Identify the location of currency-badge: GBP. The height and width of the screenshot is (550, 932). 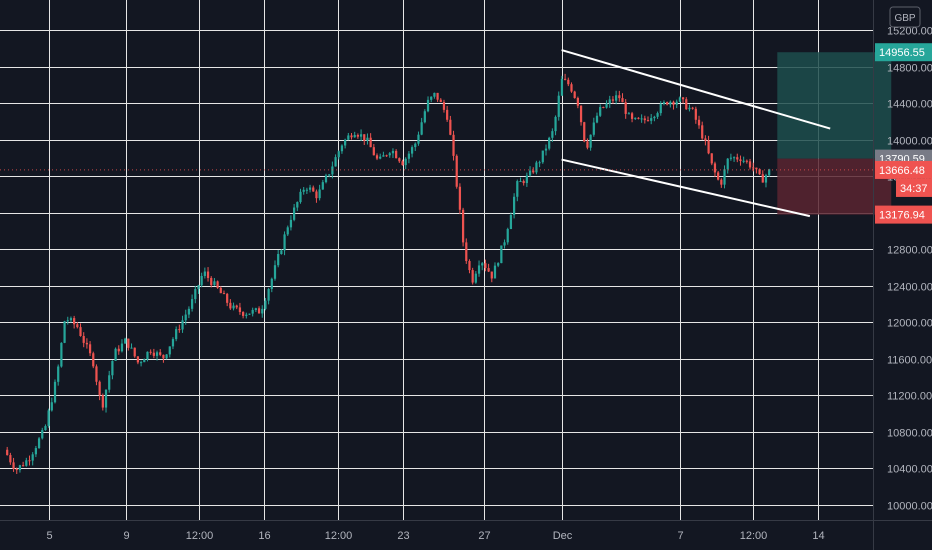
(905, 17).